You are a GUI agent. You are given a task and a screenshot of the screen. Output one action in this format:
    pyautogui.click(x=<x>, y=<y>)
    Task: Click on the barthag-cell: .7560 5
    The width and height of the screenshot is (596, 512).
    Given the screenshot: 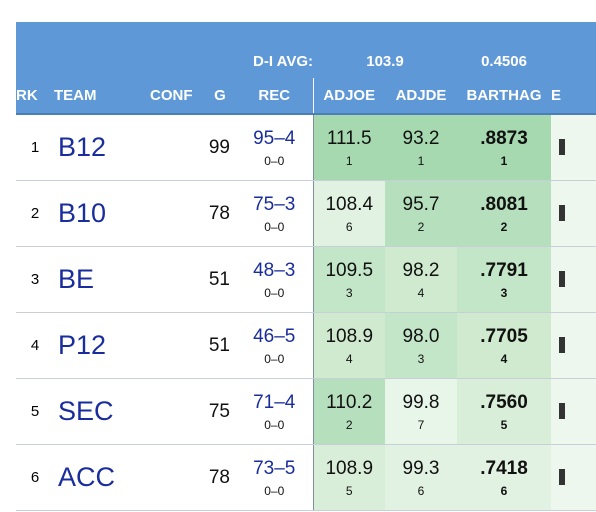 What is the action you would take?
    pyautogui.click(x=504, y=411)
    